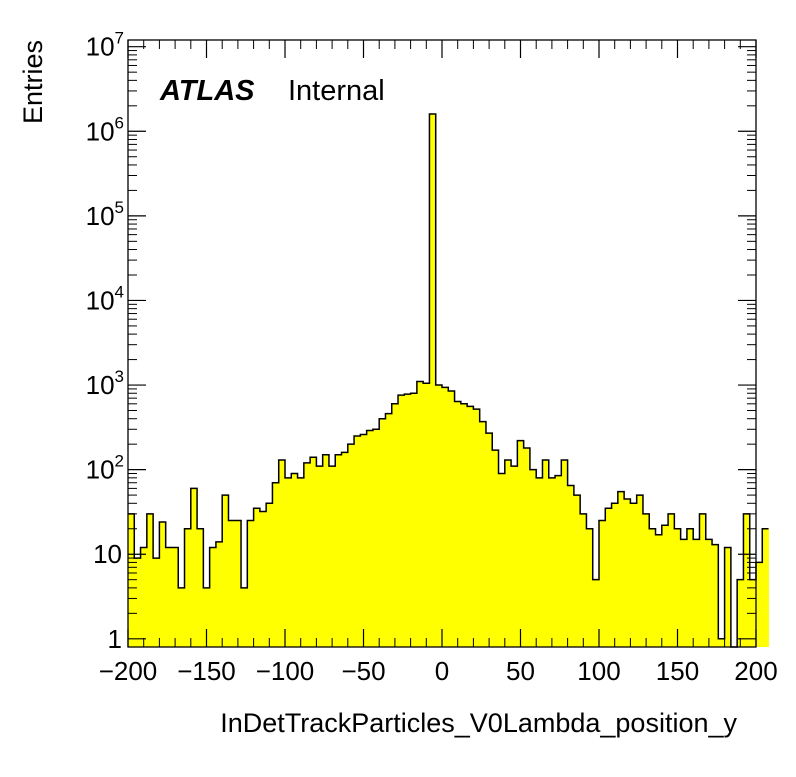 The height and width of the screenshot is (777, 796). I want to click on y-tick-label: 10⁴, so click(105, 298).